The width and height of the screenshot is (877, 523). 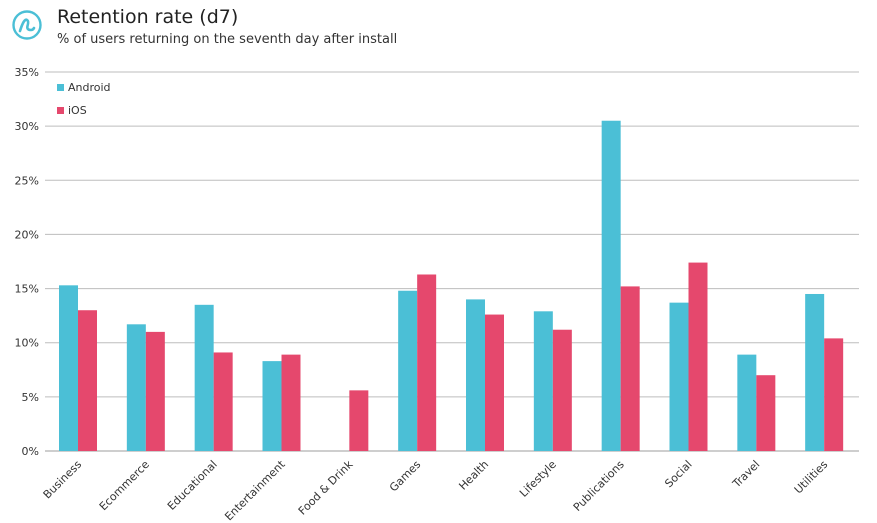 What do you see at coordinates (291, 402) in the screenshot?
I see `bar-ios-entertainment` at bounding box center [291, 402].